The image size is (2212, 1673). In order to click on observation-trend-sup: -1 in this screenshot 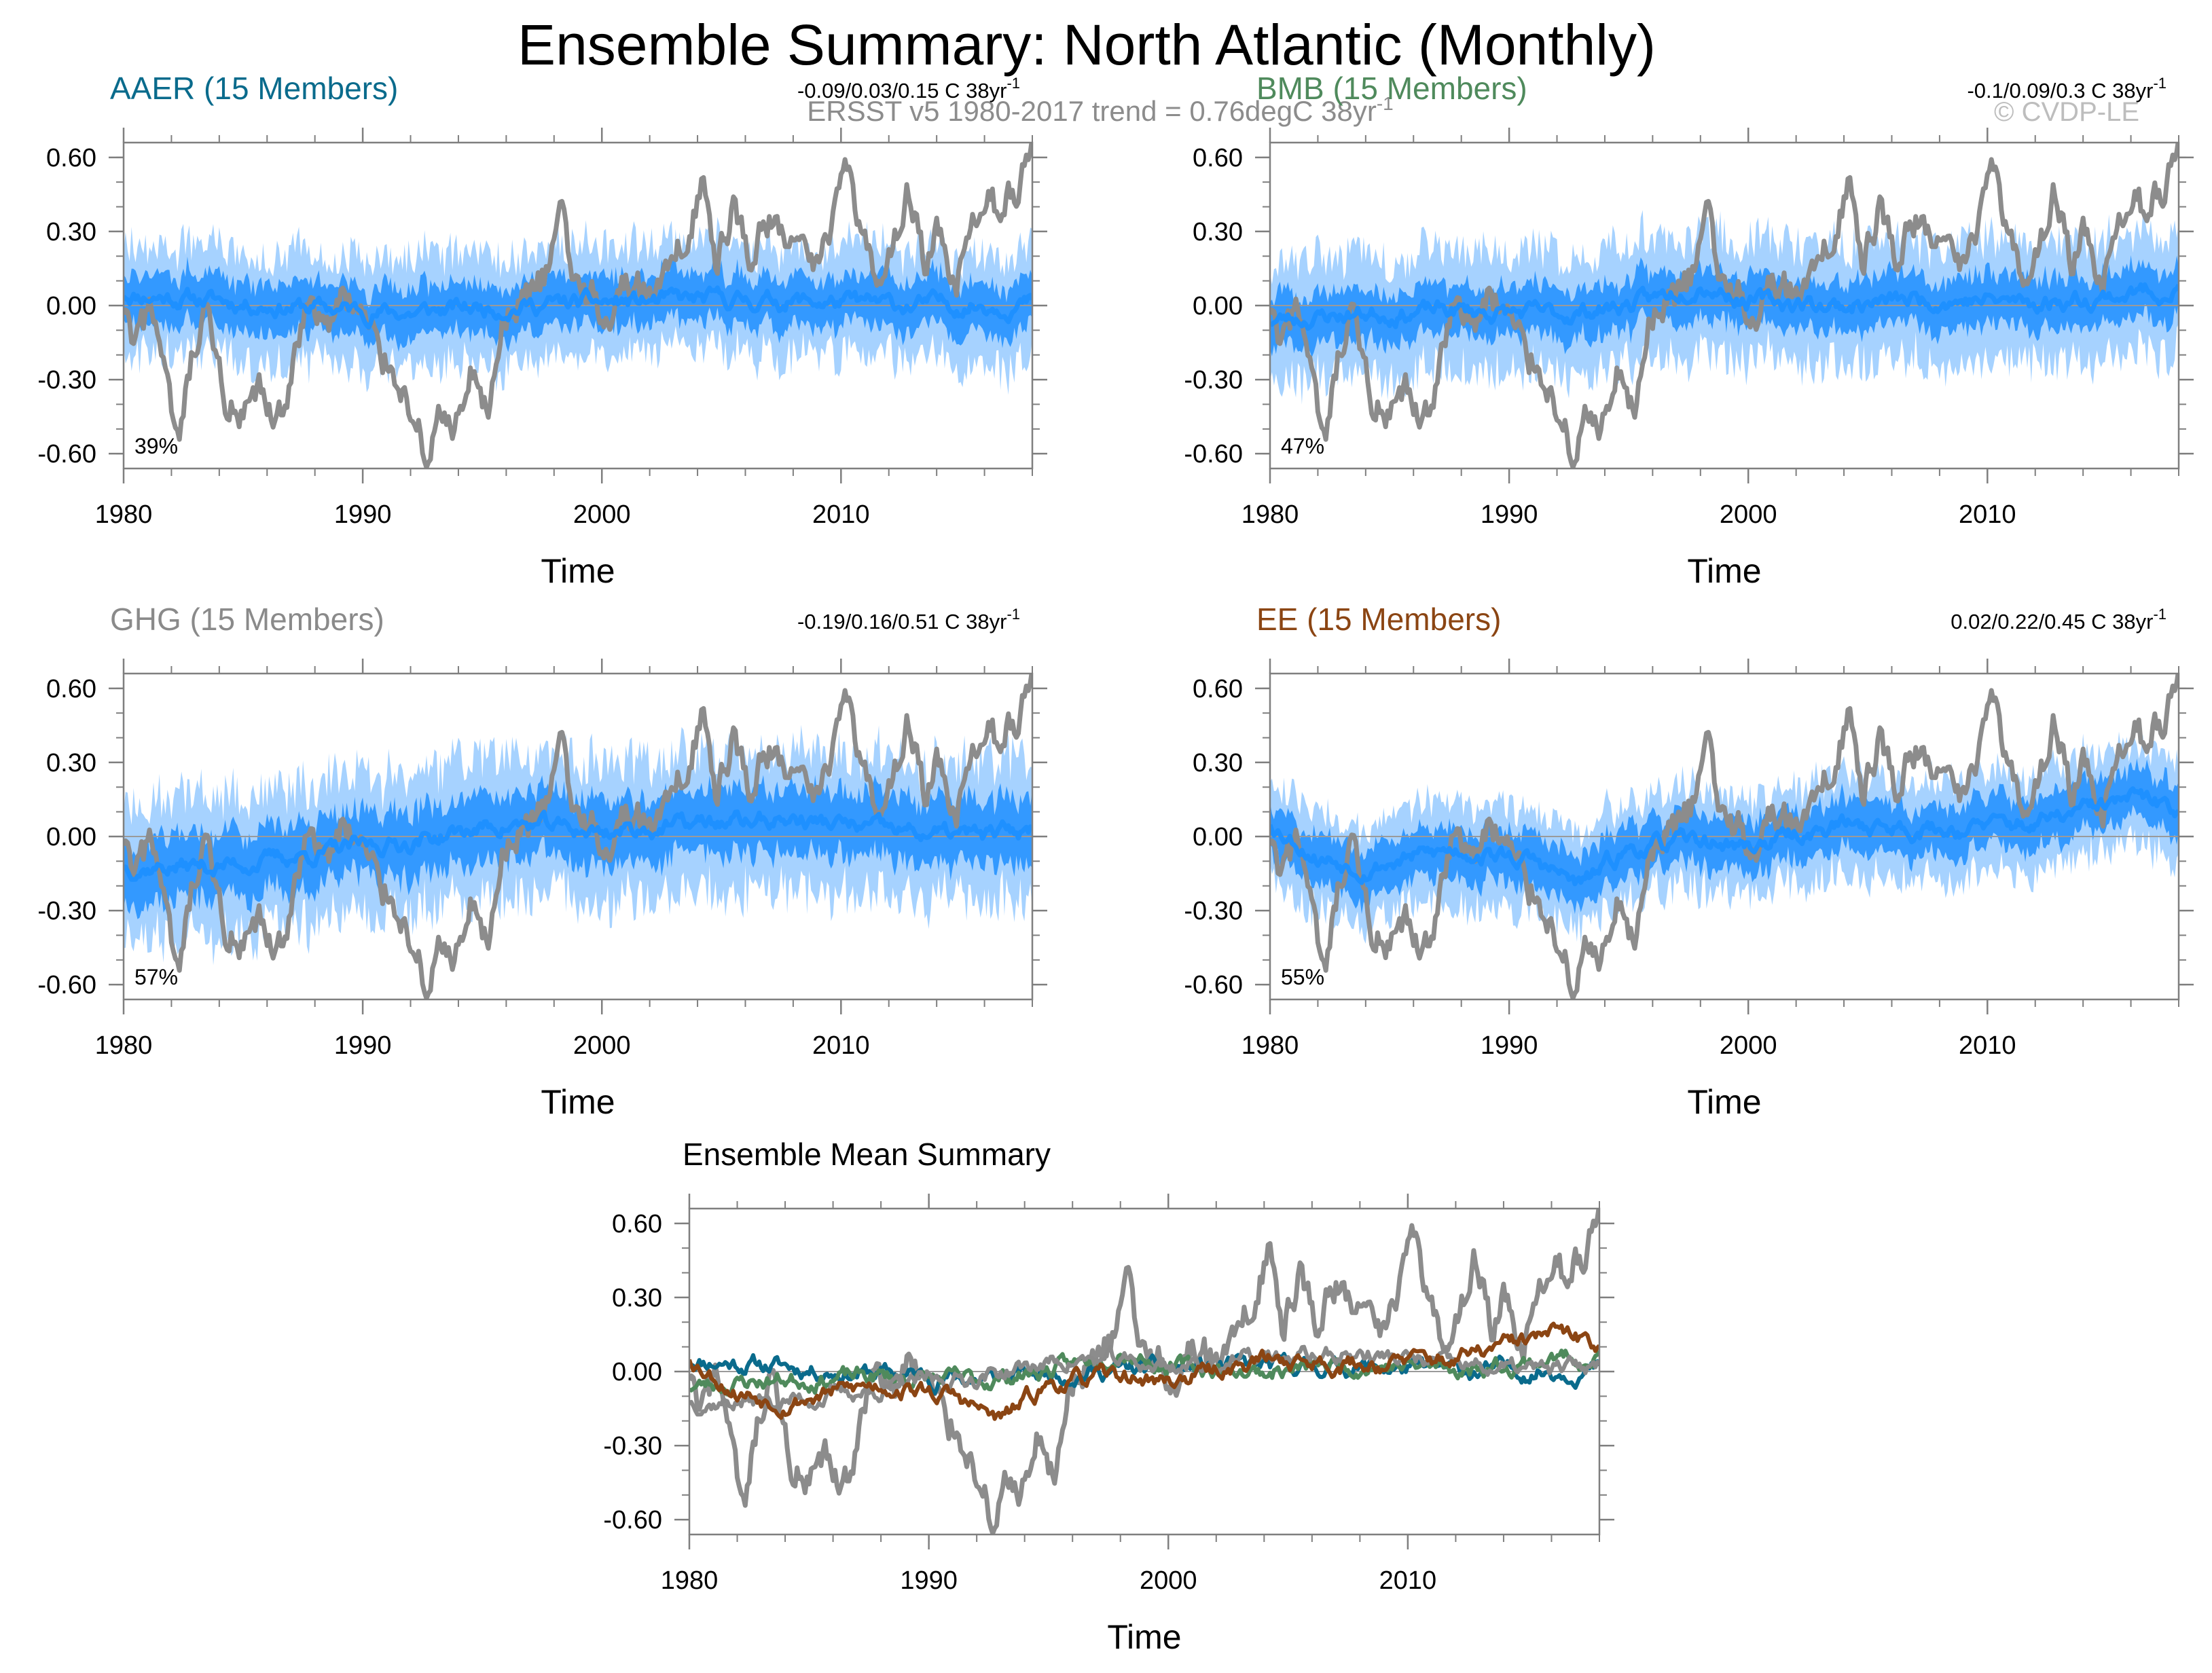, I will do `click(1385, 103)`.